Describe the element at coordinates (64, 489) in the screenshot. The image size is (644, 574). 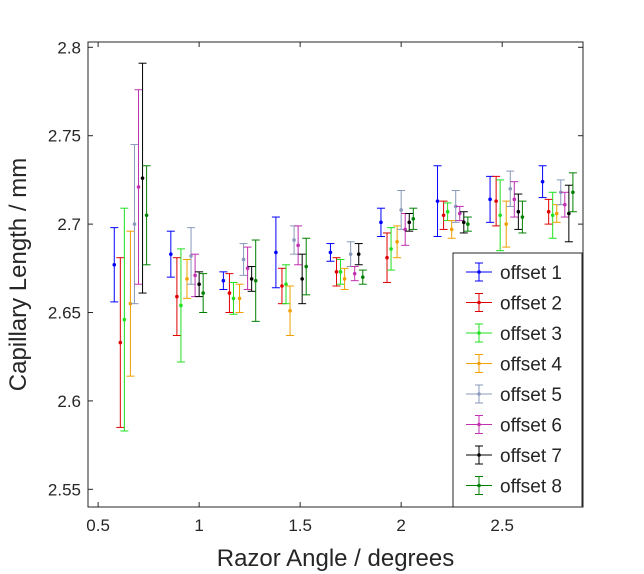
I see `y-tick-label: 2.55` at that location.